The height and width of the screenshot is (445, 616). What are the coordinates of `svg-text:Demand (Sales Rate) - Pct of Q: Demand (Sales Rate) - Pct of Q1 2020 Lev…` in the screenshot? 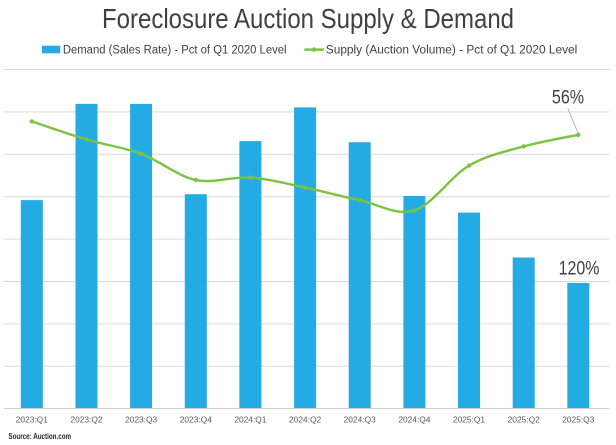 It's located at (175, 50).